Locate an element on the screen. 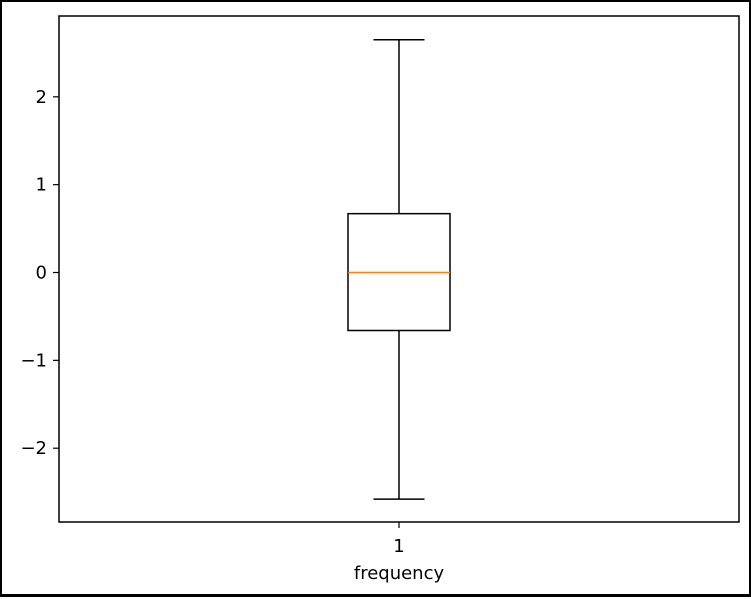  x-tick-label: 1 is located at coordinates (398, 546).